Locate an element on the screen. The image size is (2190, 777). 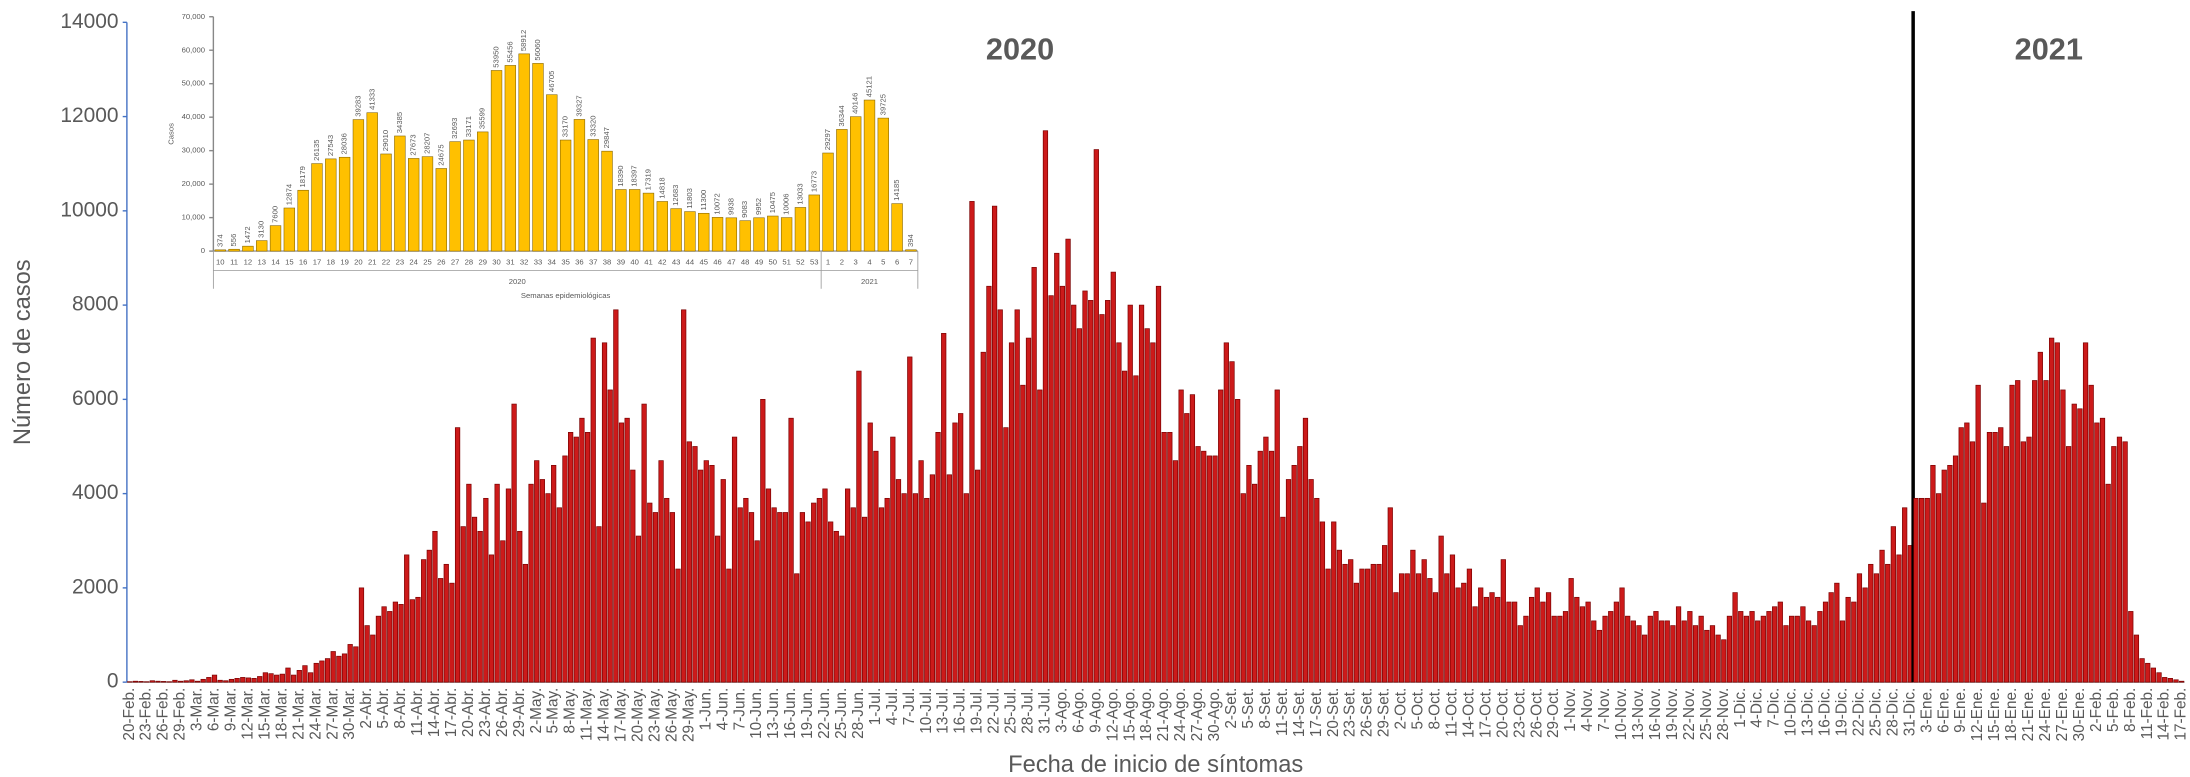
x-tick-label: 2-May. is located at coordinates (536, 711).